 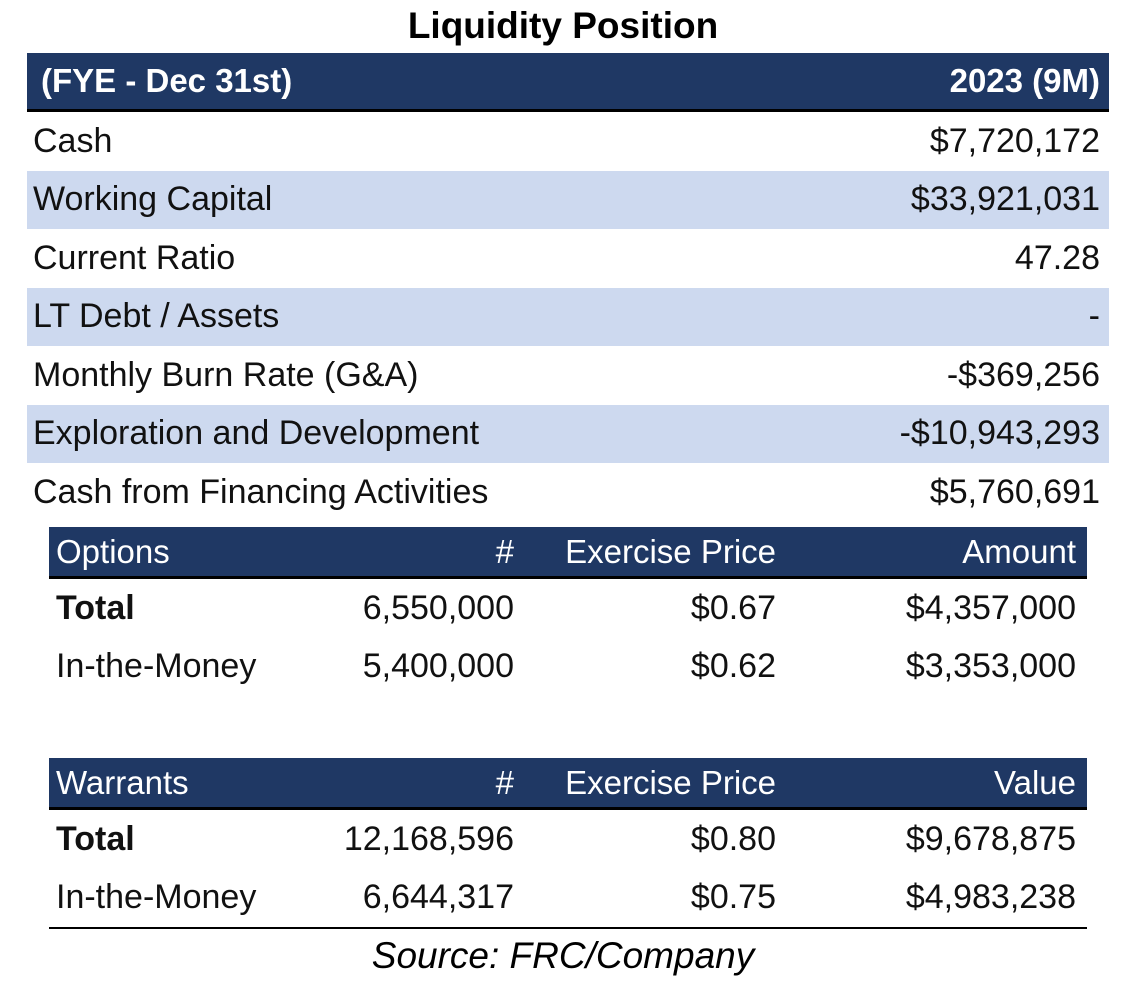 I want to click on table-row: Total 12,168,596 $0.80 $9,678,875, so click(x=568, y=839).